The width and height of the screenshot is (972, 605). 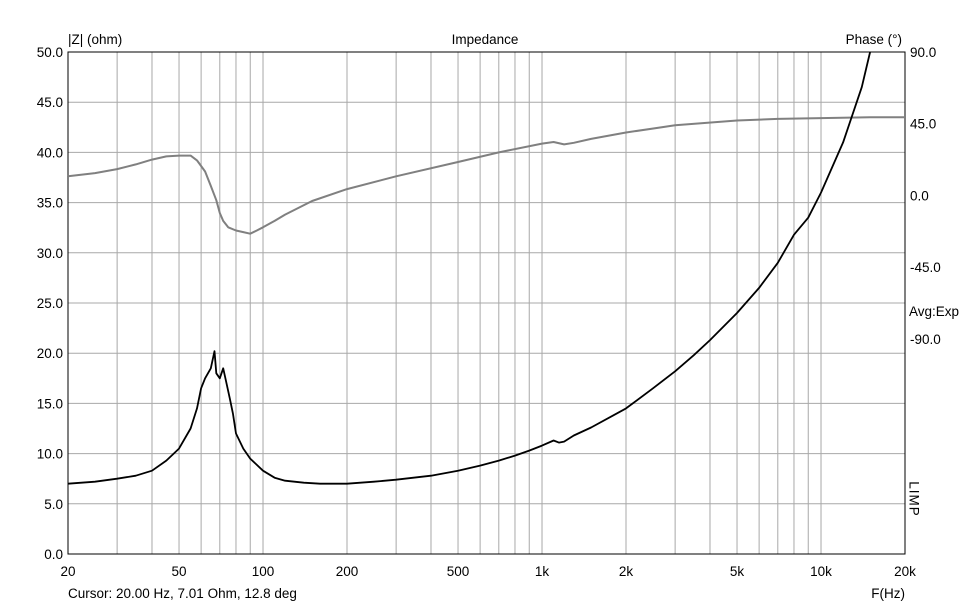 I want to click on left-axis-label: |Z| (ohm), so click(x=95, y=39).